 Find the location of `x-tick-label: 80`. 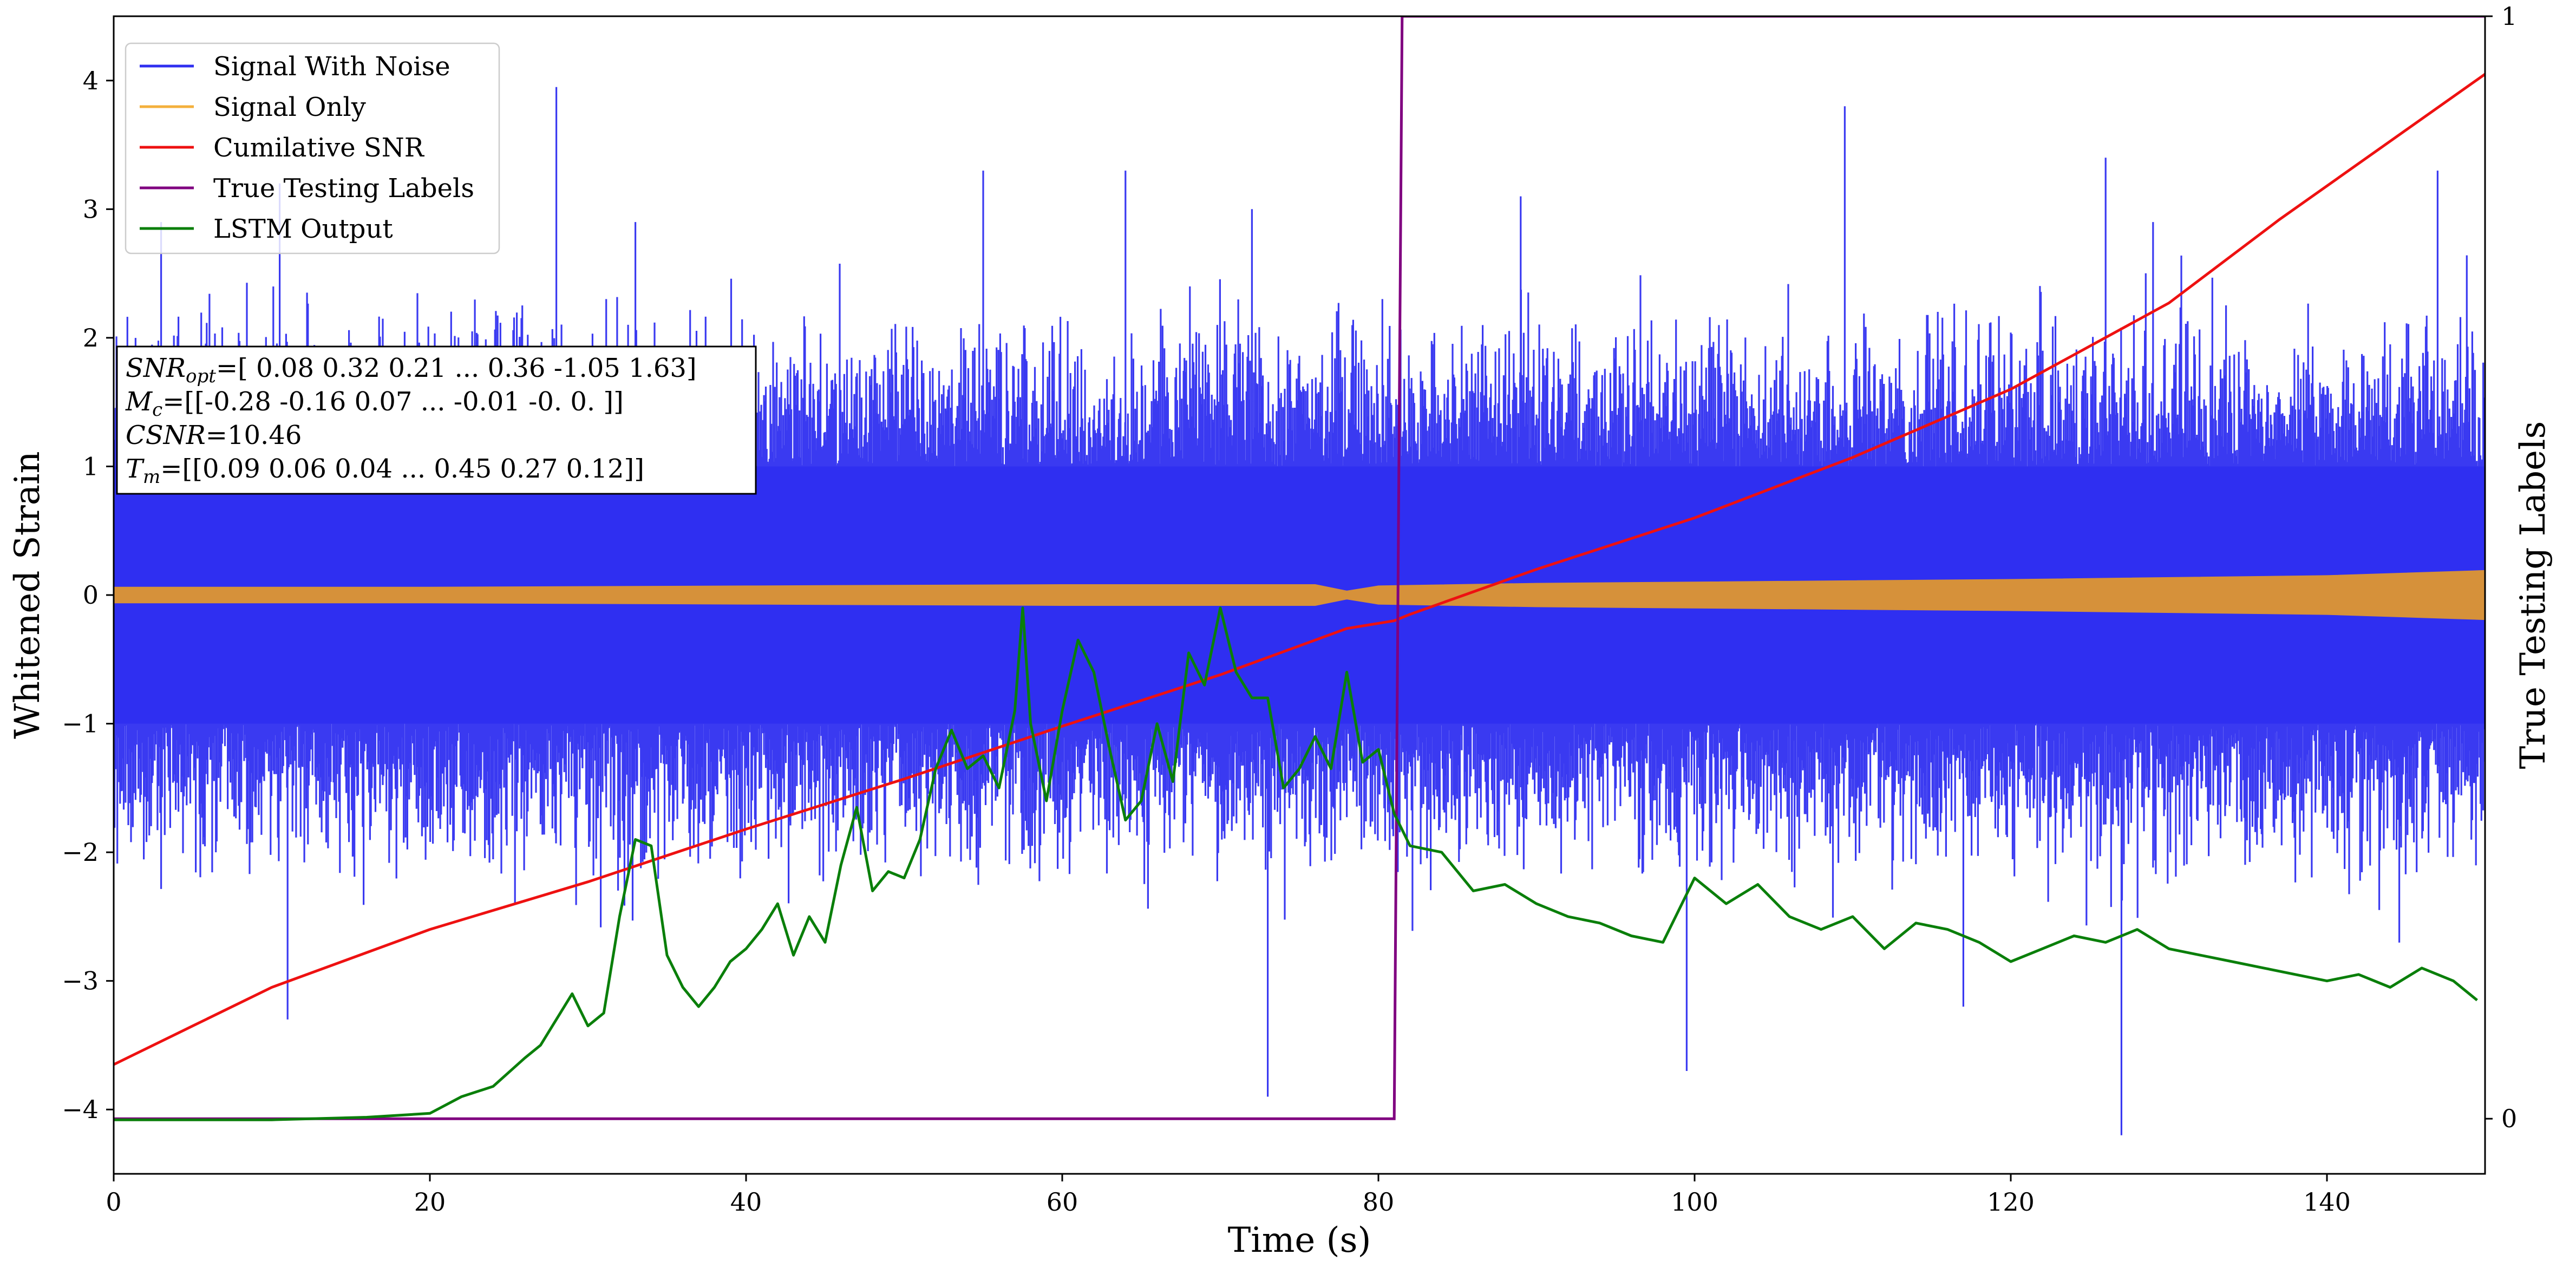

x-tick-label: 80 is located at coordinates (1379, 1202).